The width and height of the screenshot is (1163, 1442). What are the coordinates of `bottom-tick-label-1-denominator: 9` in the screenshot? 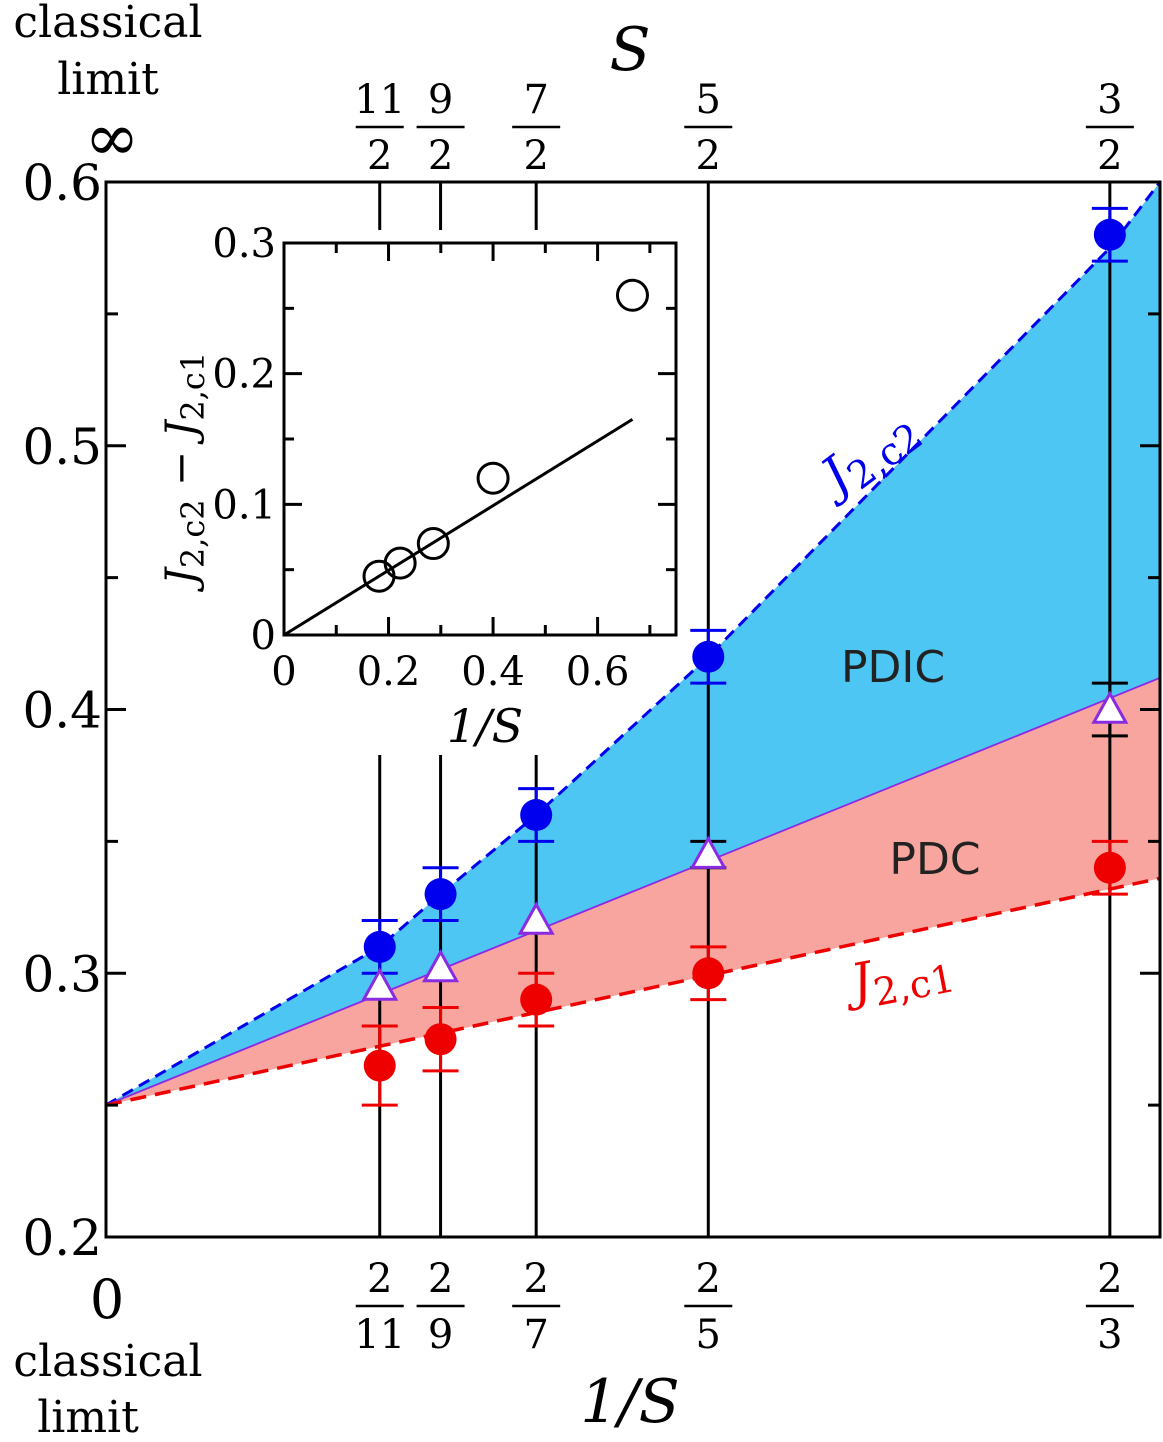 It's located at (440, 1335).